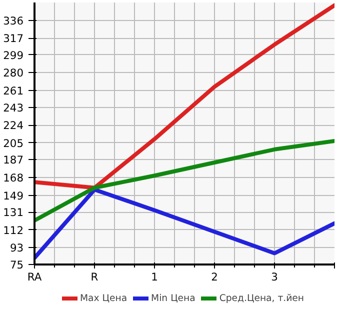  I want to click on x-tick-label: 1, so click(154, 277).